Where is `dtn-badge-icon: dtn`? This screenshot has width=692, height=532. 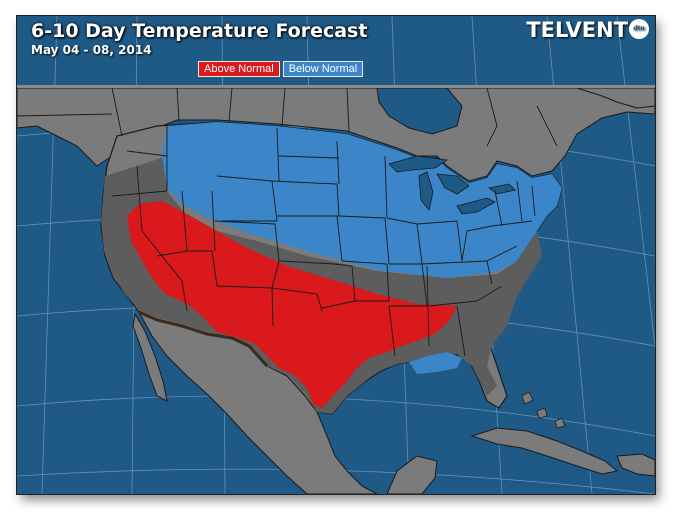 dtn-badge-icon: dtn is located at coordinates (639, 29).